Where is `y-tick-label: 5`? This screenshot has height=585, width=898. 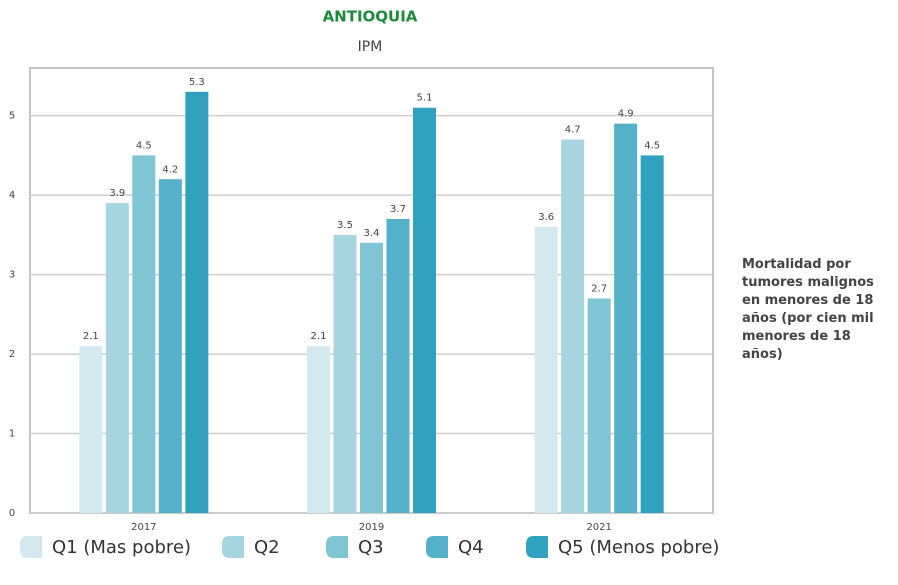 y-tick-label: 5 is located at coordinates (12, 116).